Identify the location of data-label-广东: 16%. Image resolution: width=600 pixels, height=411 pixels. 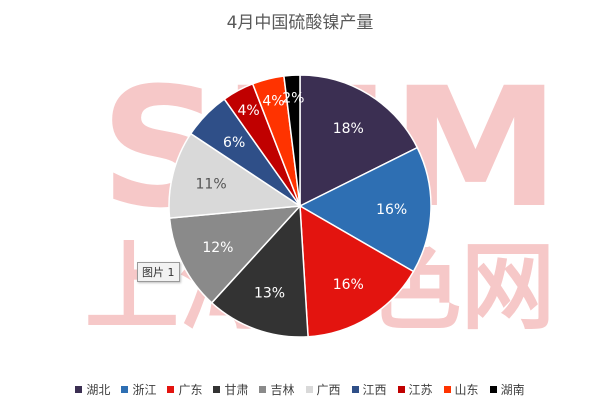
(348, 285).